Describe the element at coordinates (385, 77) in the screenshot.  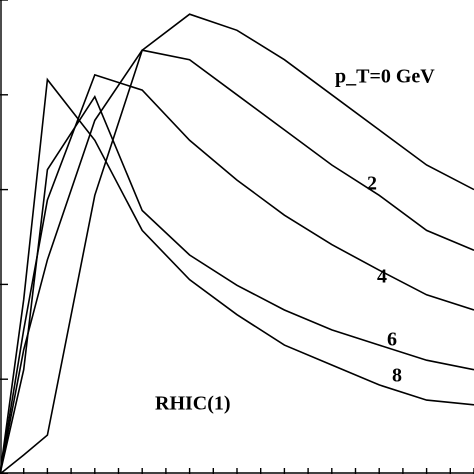
I see `curve-label: p_T=0 GeV` at that location.